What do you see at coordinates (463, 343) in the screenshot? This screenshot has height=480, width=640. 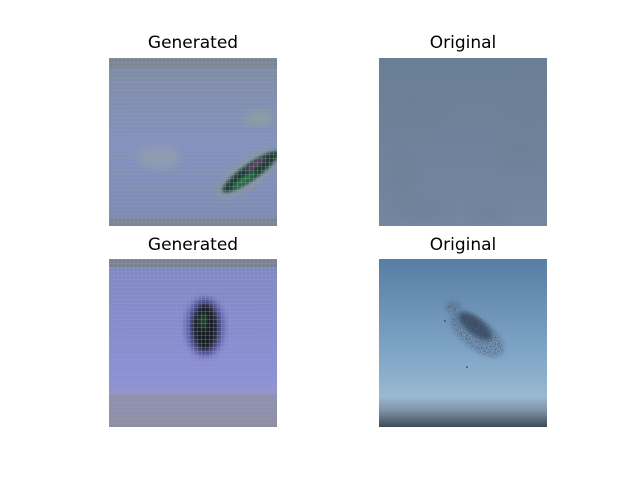 I see `original-image-bottom` at bounding box center [463, 343].